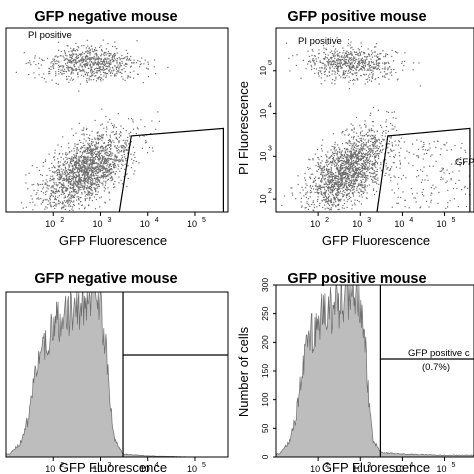 The width and height of the screenshot is (474, 474). Describe the element at coordinates (97, 224) in the screenshot. I see `x-tick-label: 10` at that location.